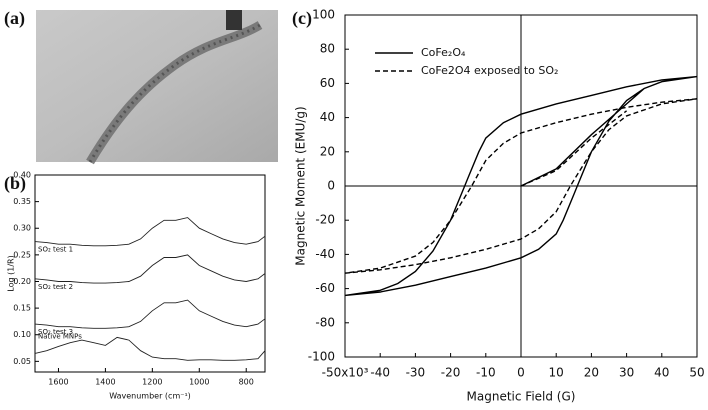  I want to click on y-tick-label: 0.05, so click(22, 361).